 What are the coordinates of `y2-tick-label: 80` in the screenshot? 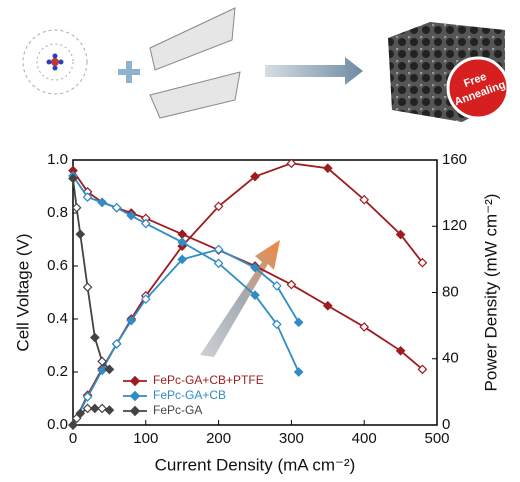 It's located at (450, 291).